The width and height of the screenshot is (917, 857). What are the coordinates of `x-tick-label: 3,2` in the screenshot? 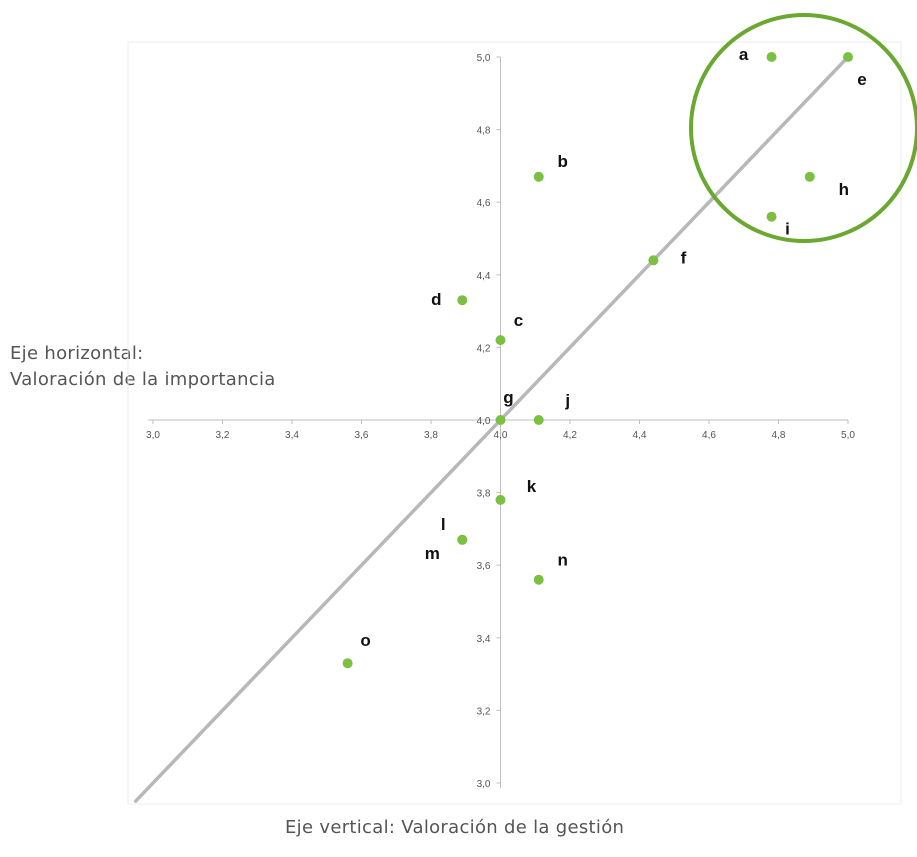 It's located at (223, 435).